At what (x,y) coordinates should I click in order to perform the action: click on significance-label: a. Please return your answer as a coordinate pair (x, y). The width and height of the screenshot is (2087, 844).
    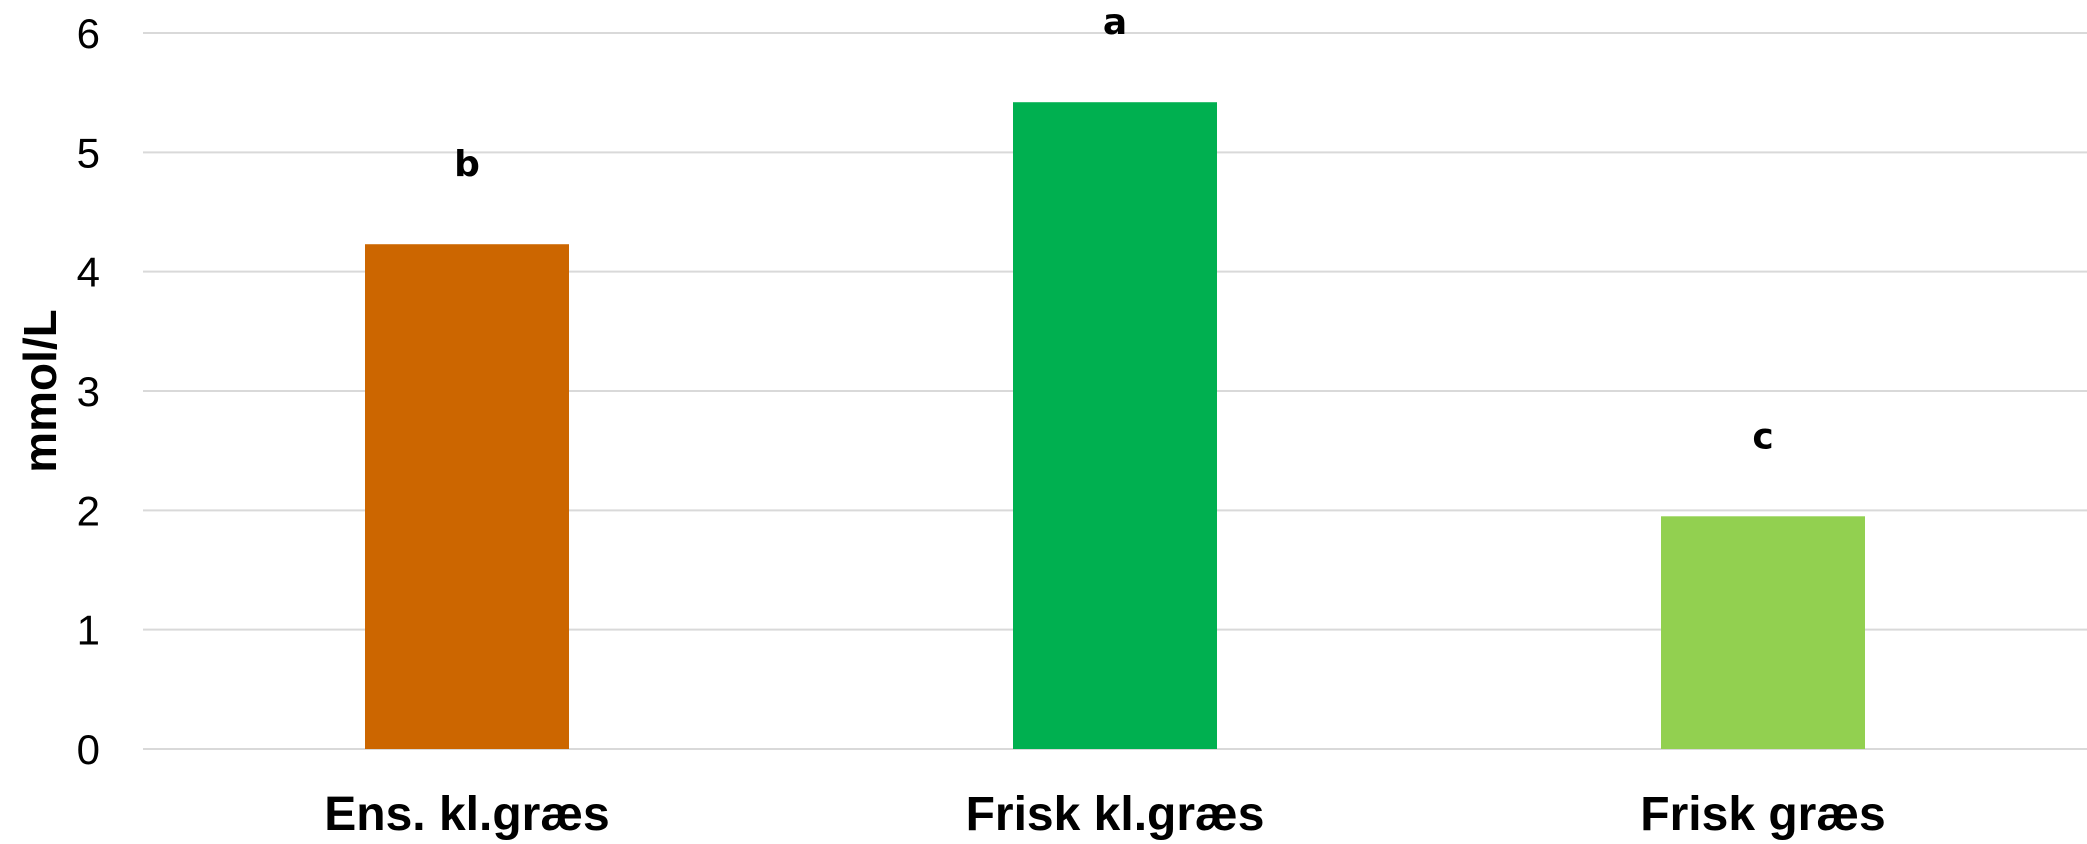
    Looking at the image, I should click on (1115, 22).